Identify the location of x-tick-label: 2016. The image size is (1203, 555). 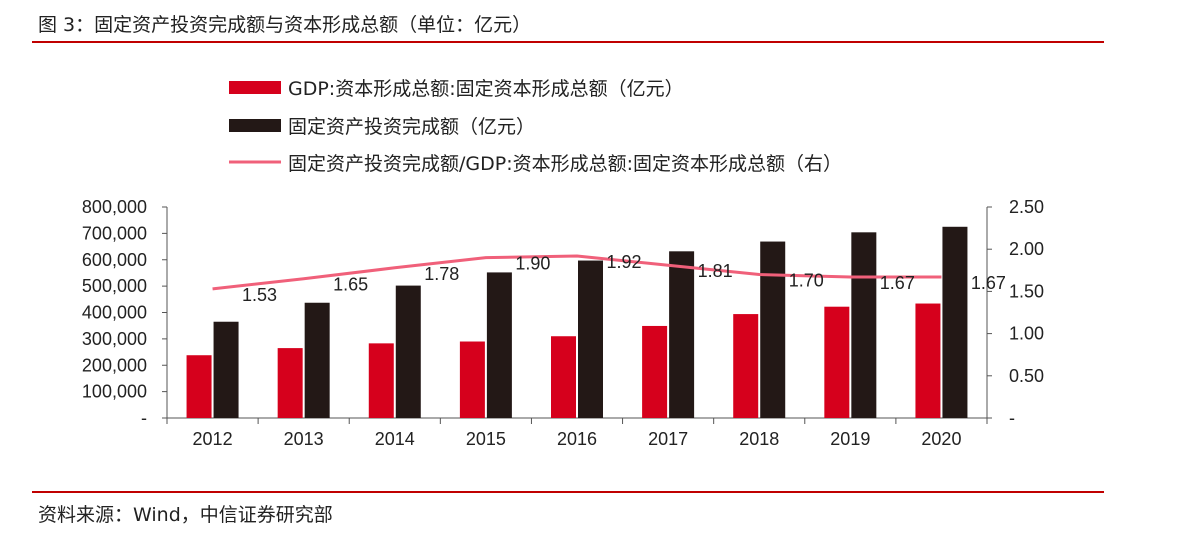
(577, 439).